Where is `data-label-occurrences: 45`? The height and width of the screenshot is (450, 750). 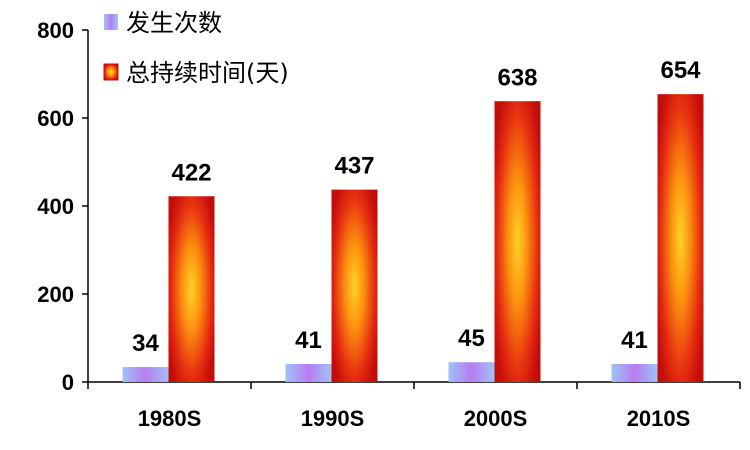 data-label-occurrences: 45 is located at coordinates (471, 338).